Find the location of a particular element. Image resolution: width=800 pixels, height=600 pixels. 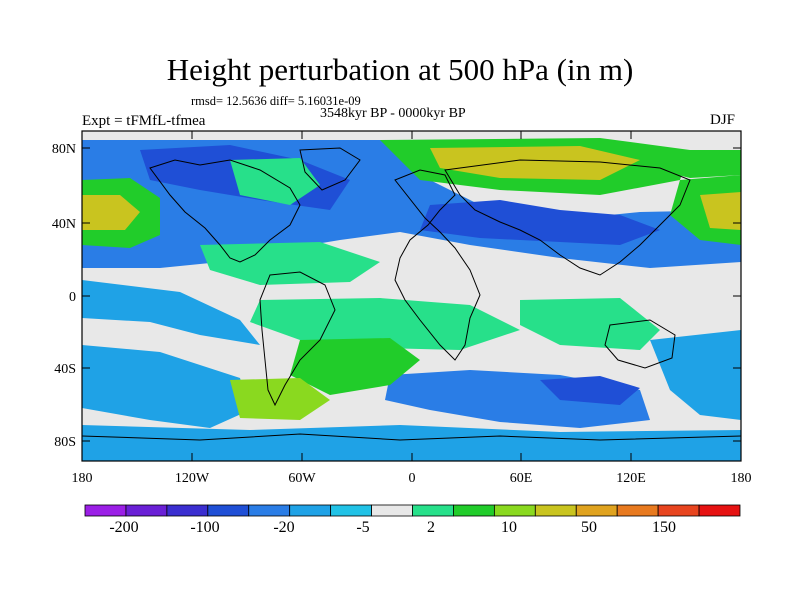

anomaly-antarctic-band is located at coordinates (411, 443).